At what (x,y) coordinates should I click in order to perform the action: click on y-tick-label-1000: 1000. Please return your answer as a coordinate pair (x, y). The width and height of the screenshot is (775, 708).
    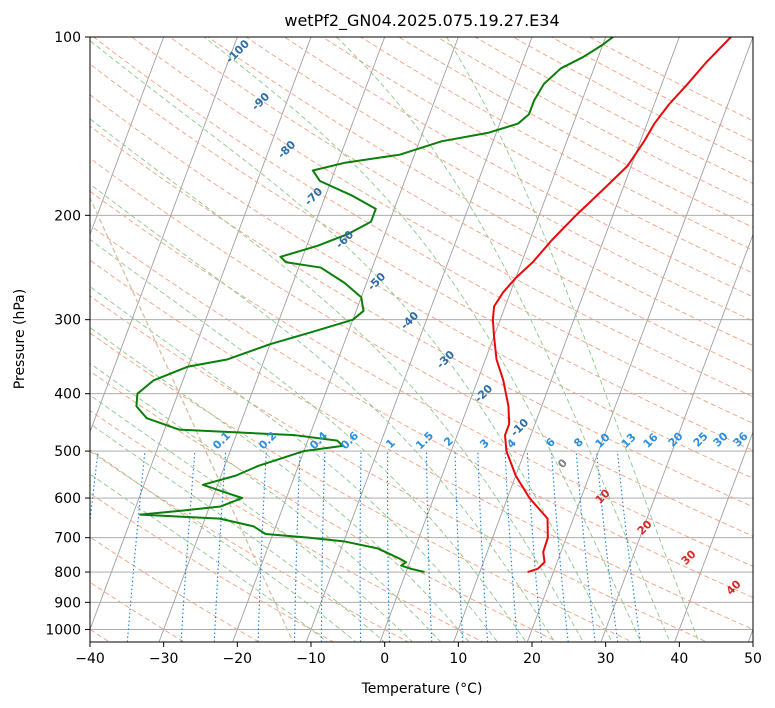
    Looking at the image, I should click on (63, 630).